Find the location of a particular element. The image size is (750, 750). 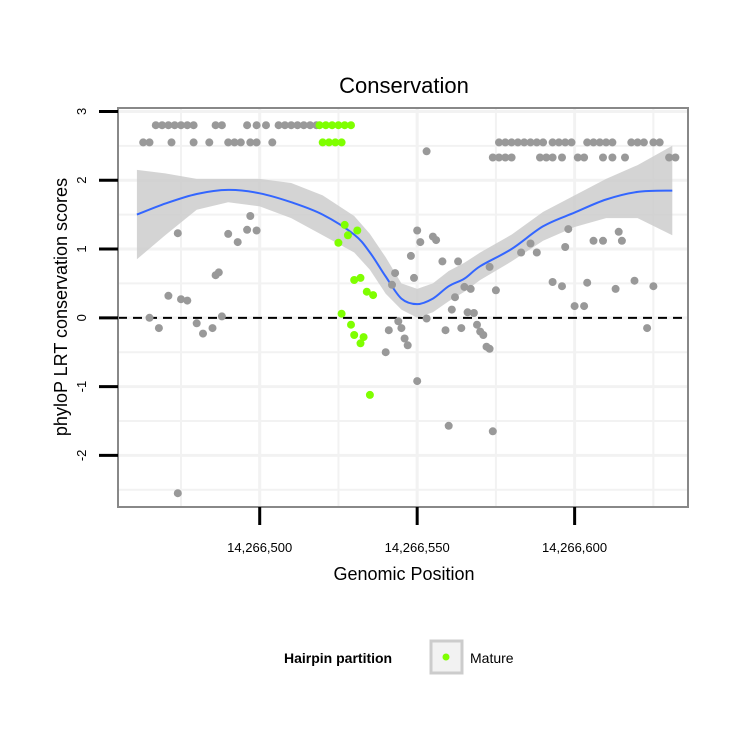

y-tick-label: 0 is located at coordinates (81, 317).